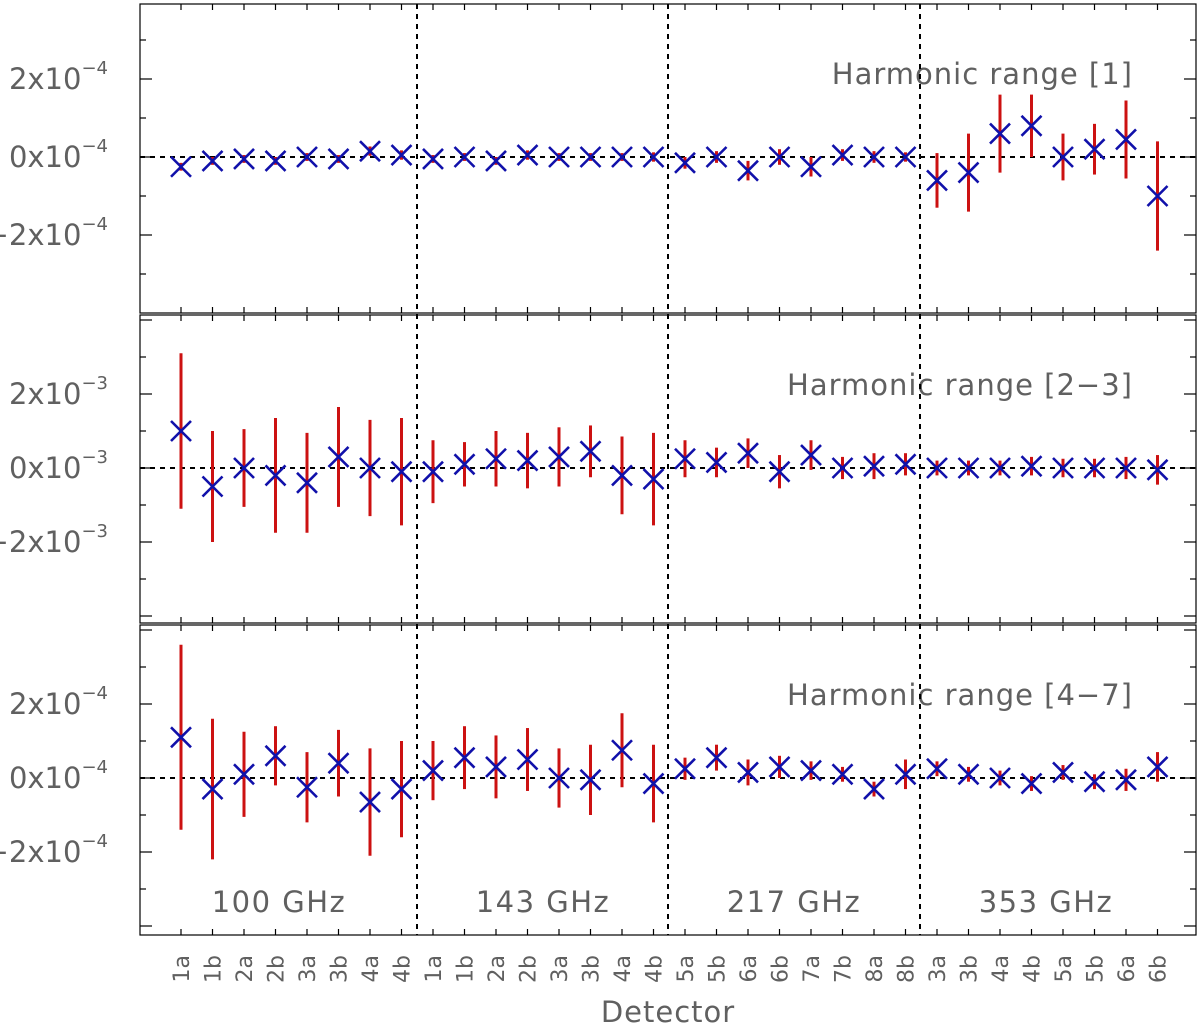 The image size is (1200, 1026). Describe the element at coordinates (907, 969) in the screenshot. I see `x-tick-label: 8b` at that location.